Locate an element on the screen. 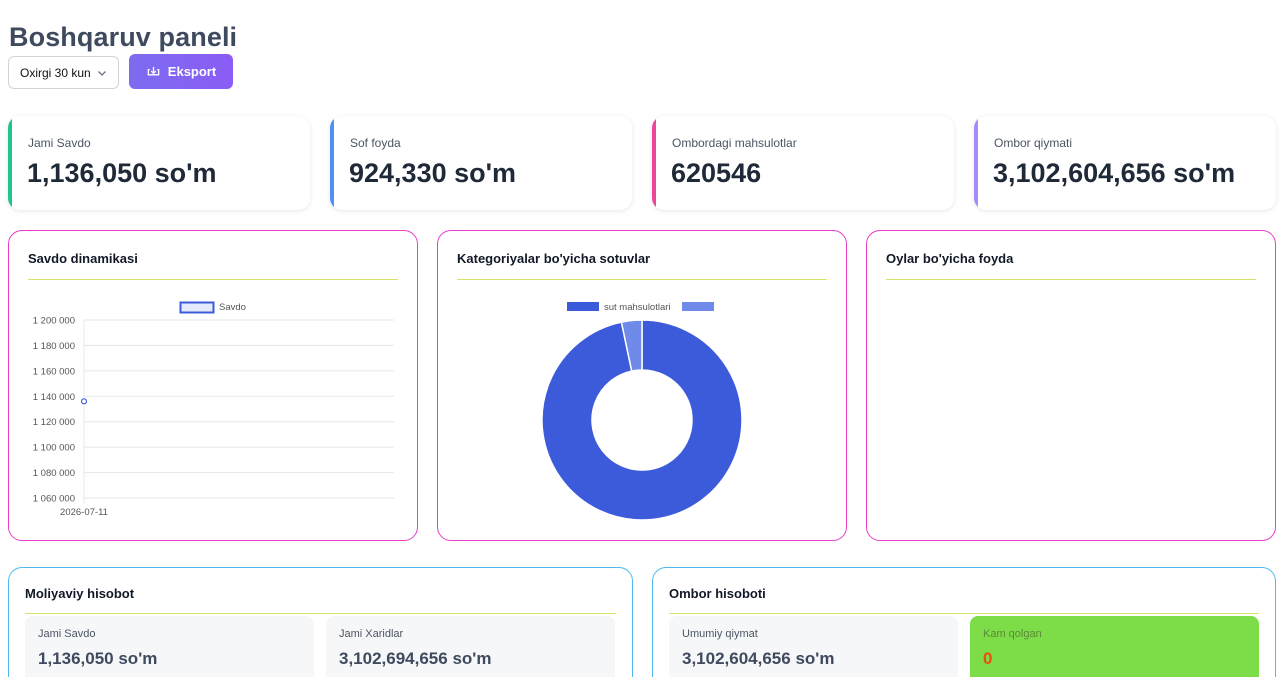 This screenshot has width=1280, height=677. period-select-value: Oxirgi 30 kun is located at coordinates (55, 72).